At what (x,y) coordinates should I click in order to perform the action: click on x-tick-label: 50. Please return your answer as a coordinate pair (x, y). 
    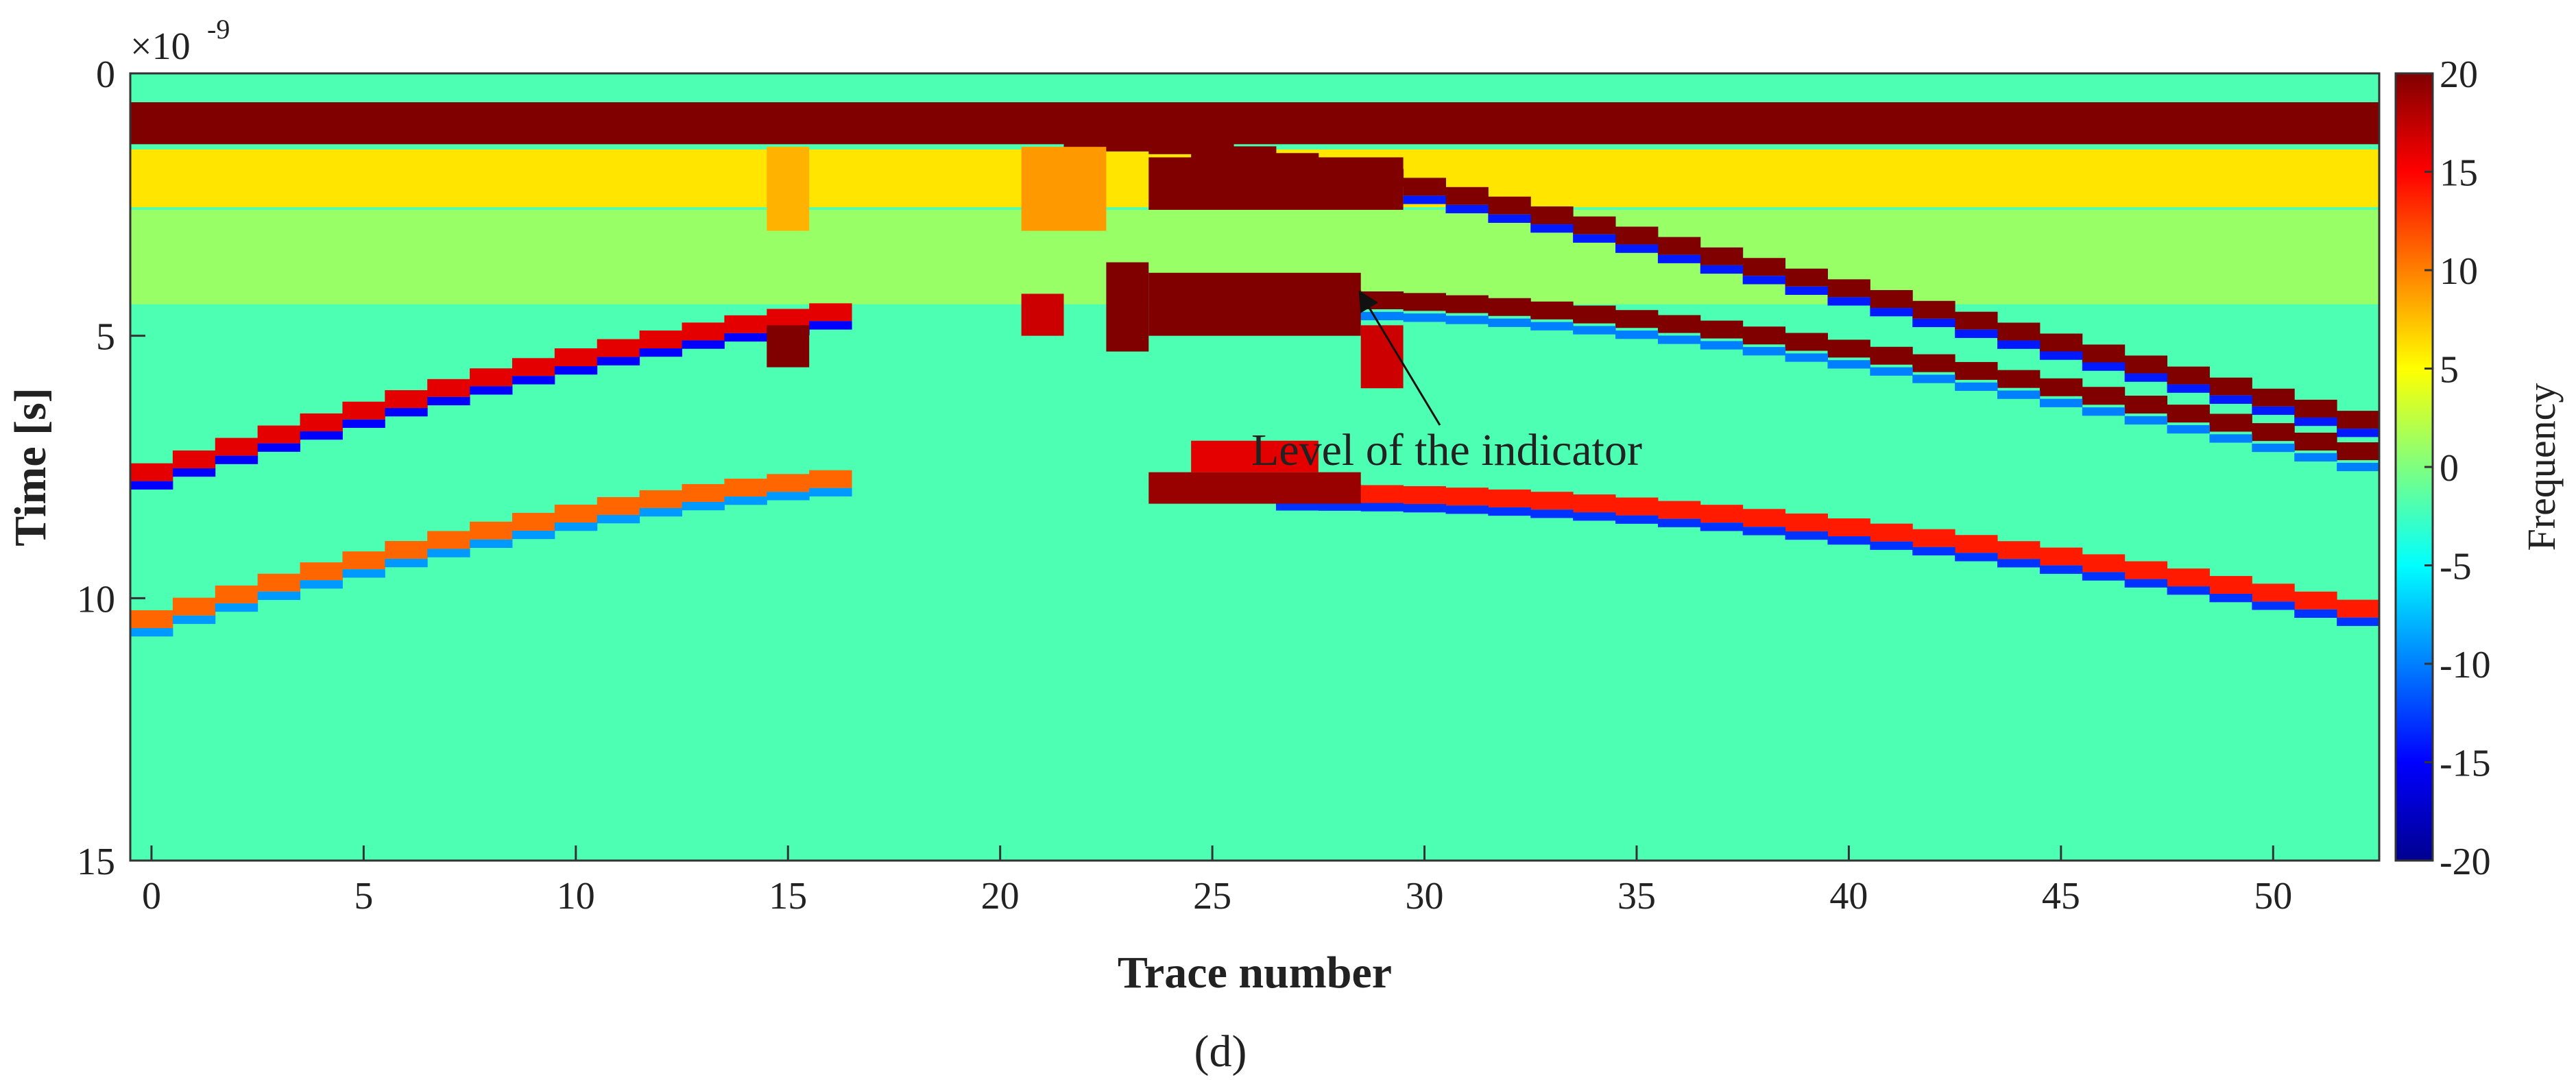
    Looking at the image, I should click on (2273, 896).